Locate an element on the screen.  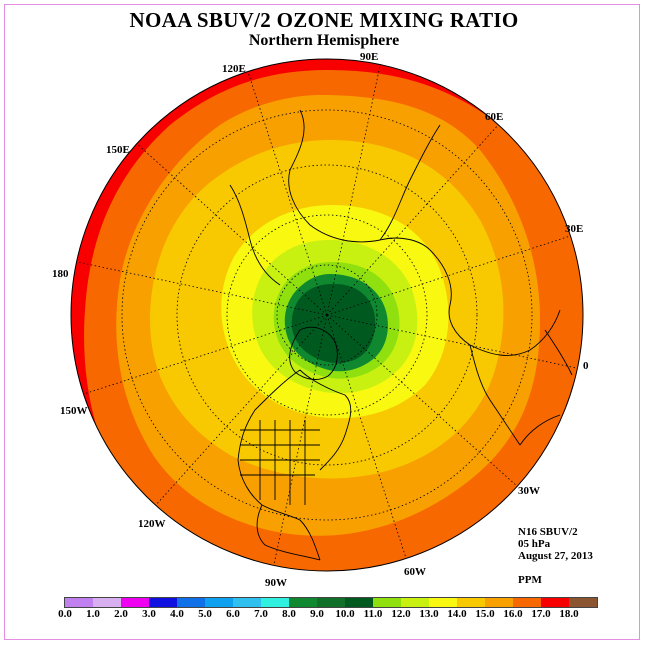
longitude-label: 150E is located at coordinates (118, 150).